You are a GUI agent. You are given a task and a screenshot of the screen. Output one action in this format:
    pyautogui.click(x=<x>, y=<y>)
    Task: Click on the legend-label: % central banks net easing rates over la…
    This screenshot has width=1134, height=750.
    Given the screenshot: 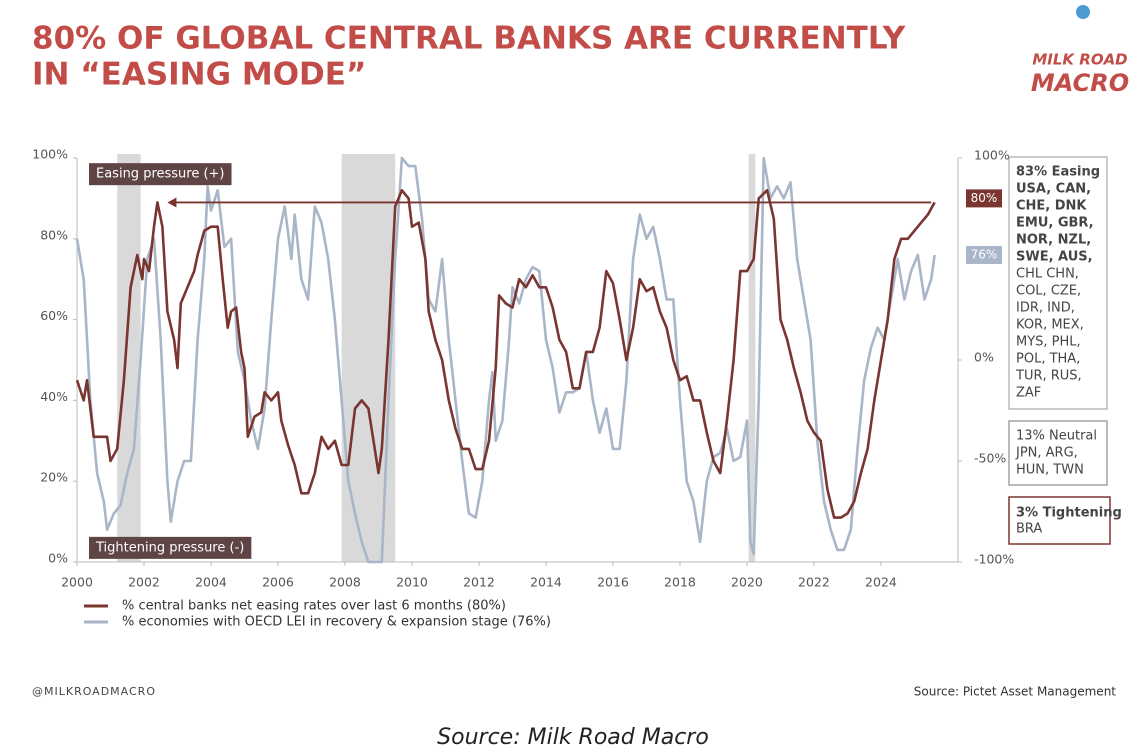 What is the action you would take?
    pyautogui.click(x=314, y=606)
    